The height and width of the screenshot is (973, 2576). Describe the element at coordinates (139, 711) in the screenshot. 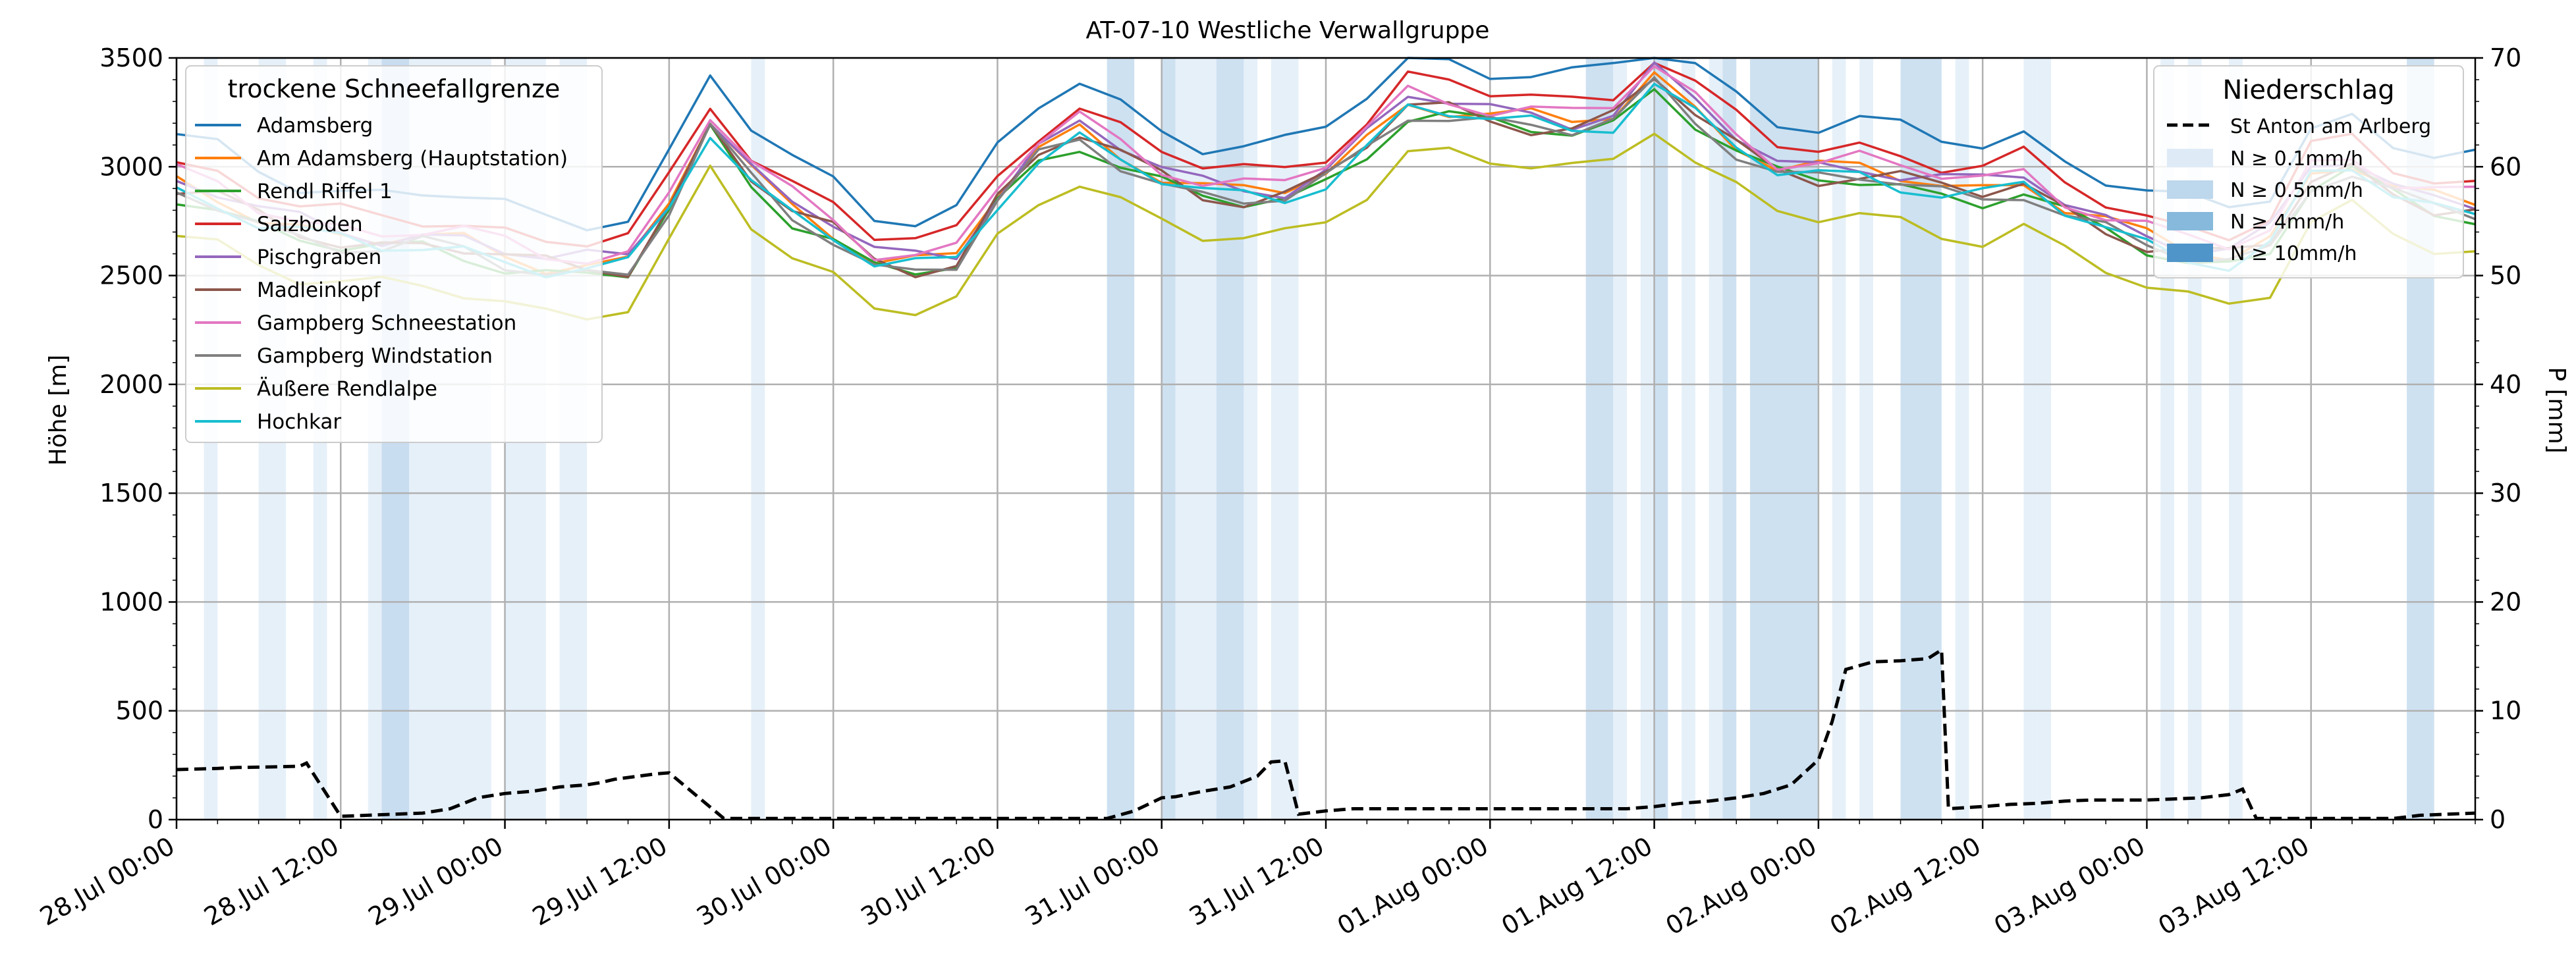

I see `y-tick-label: 500` at that location.